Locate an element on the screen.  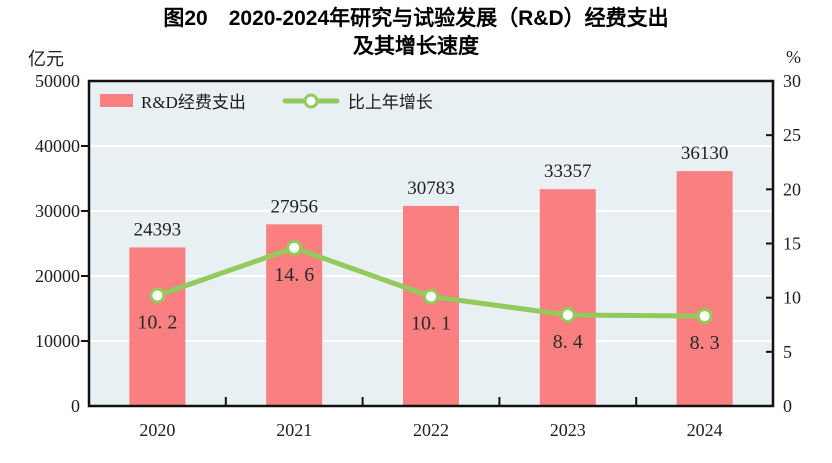
growth-label-2024: 8. 3 is located at coordinates (705, 343).